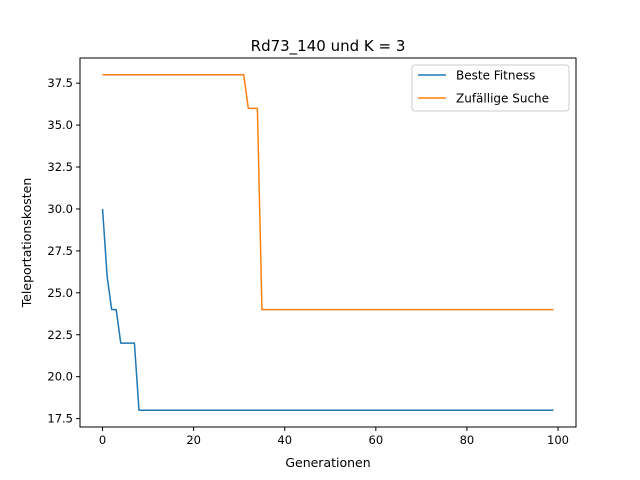 This screenshot has height=480, width=640. What do you see at coordinates (102, 440) in the screenshot?
I see `x-tick-label: 0` at bounding box center [102, 440].